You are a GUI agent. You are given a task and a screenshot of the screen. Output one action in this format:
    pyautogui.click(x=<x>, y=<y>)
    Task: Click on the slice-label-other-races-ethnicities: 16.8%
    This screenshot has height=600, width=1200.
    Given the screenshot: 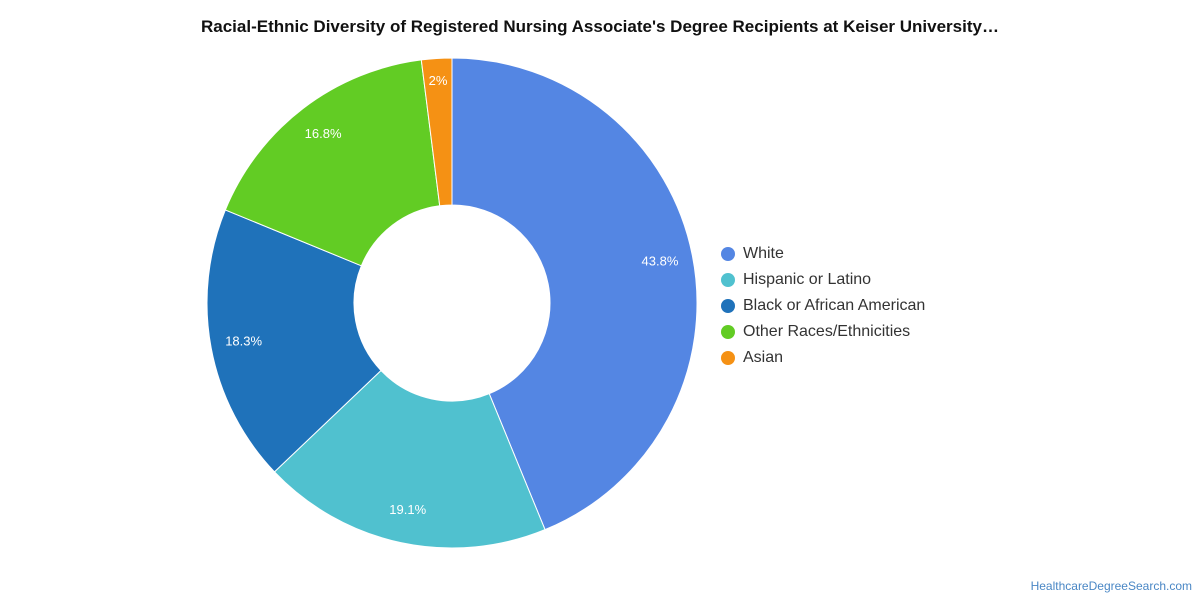 What is the action you would take?
    pyautogui.click(x=323, y=133)
    